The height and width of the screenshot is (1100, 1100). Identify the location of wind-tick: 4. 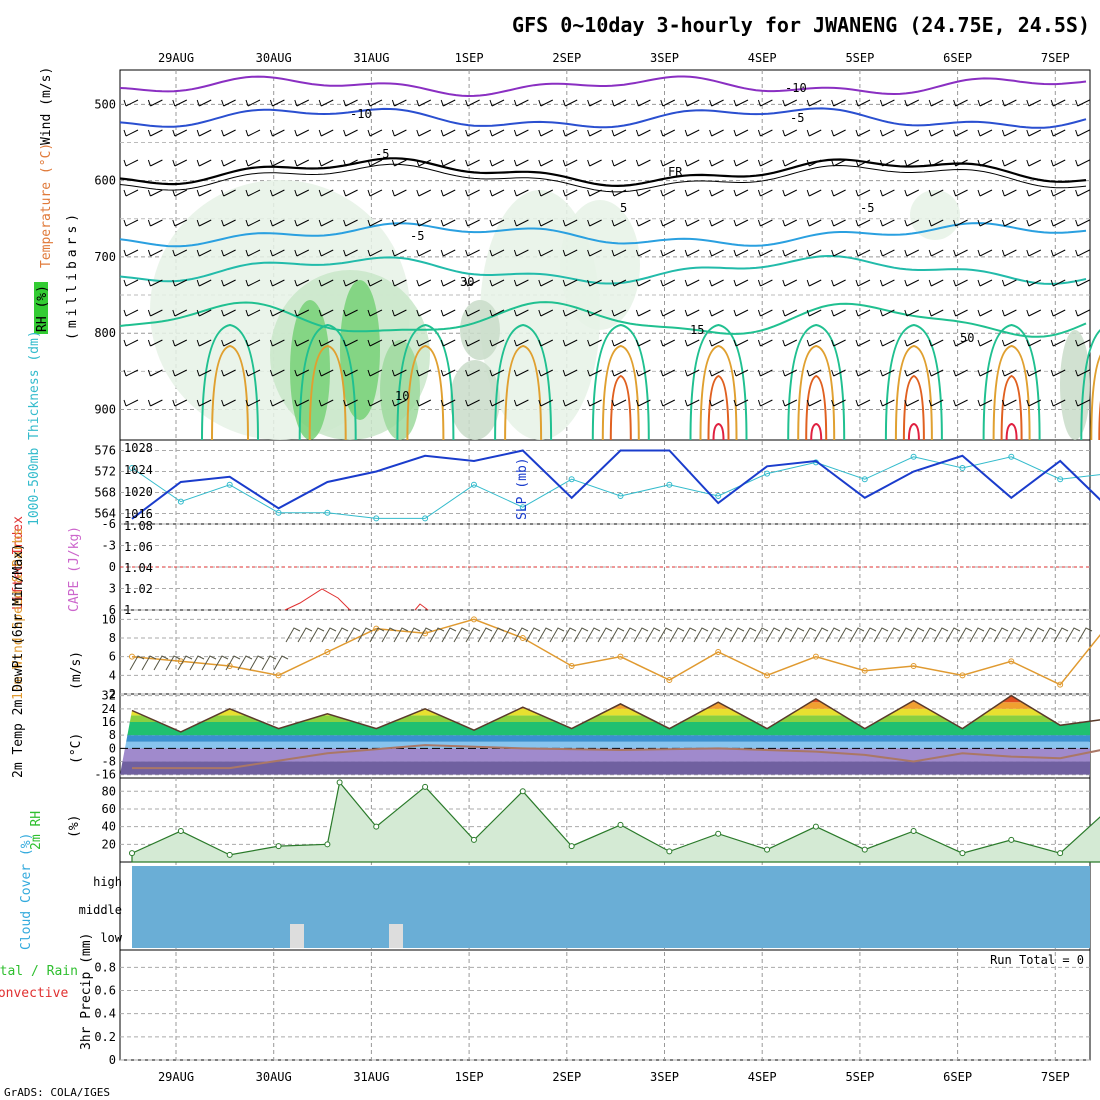
(112, 675).